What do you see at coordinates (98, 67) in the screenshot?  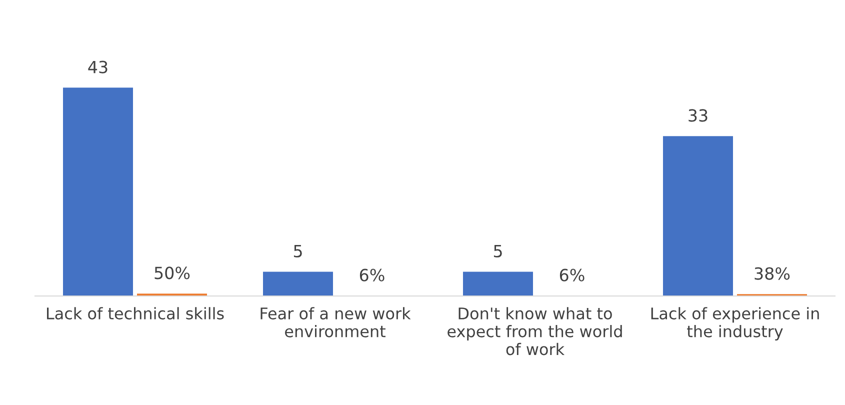 I see `data-label: 43` at bounding box center [98, 67].